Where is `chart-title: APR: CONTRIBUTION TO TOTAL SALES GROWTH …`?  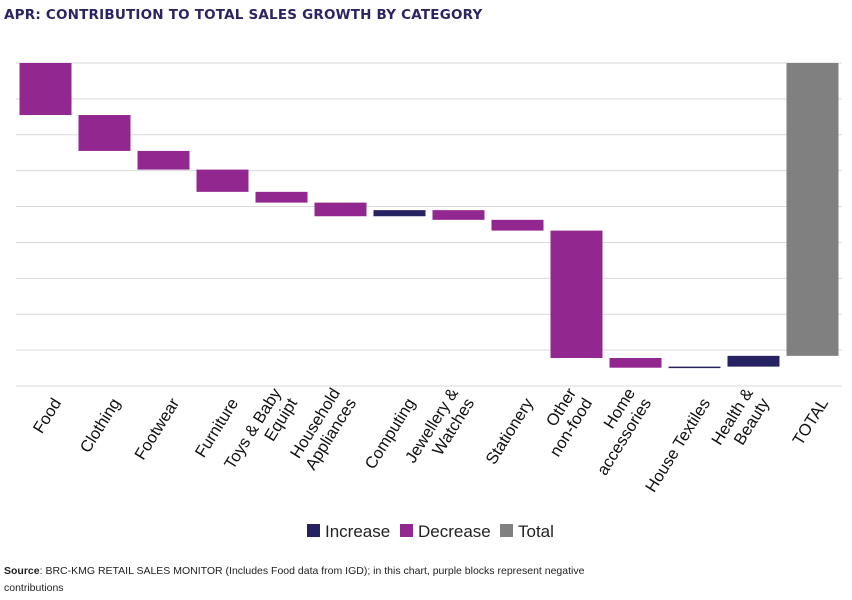 chart-title: APR: CONTRIBUTION TO TOTAL SALES GROWTH … is located at coordinates (243, 15).